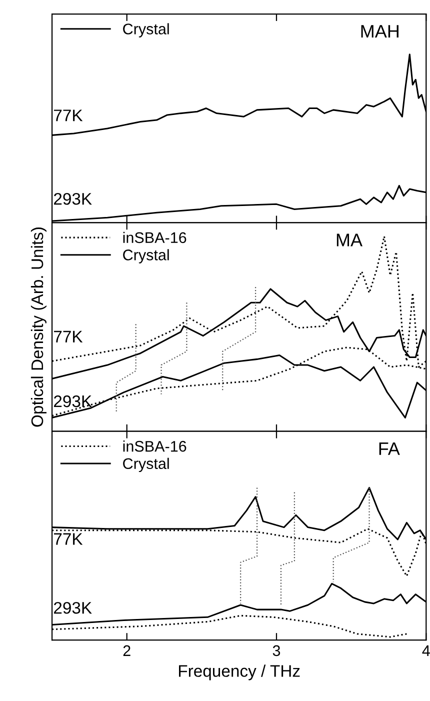 The height and width of the screenshot is (701, 430). What do you see at coordinates (38, 327) in the screenshot?
I see `y-axis-title: Optical Density (Arb. Units)` at bounding box center [38, 327].